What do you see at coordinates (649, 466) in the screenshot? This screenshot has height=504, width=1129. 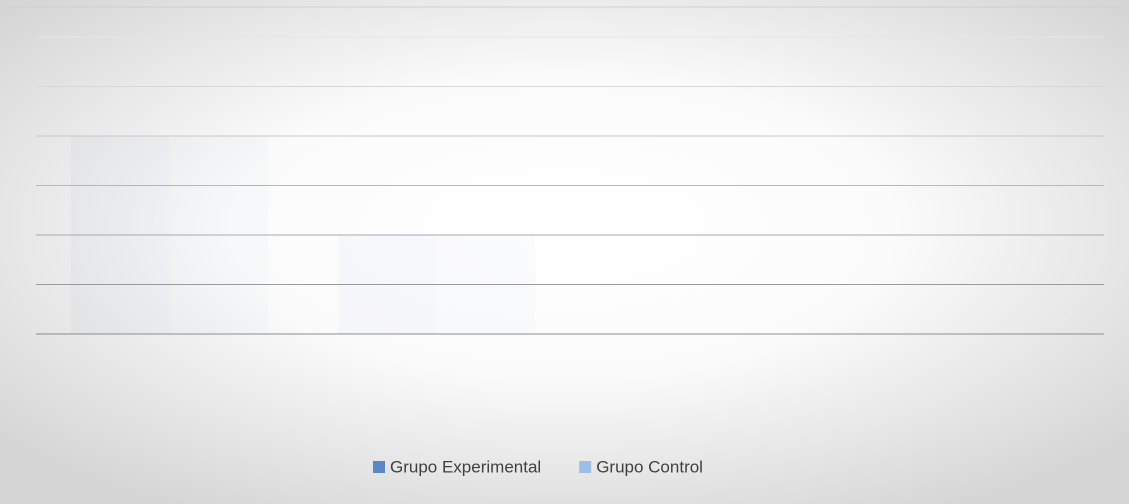 I see `legend-label: Grupo Control` at bounding box center [649, 466].